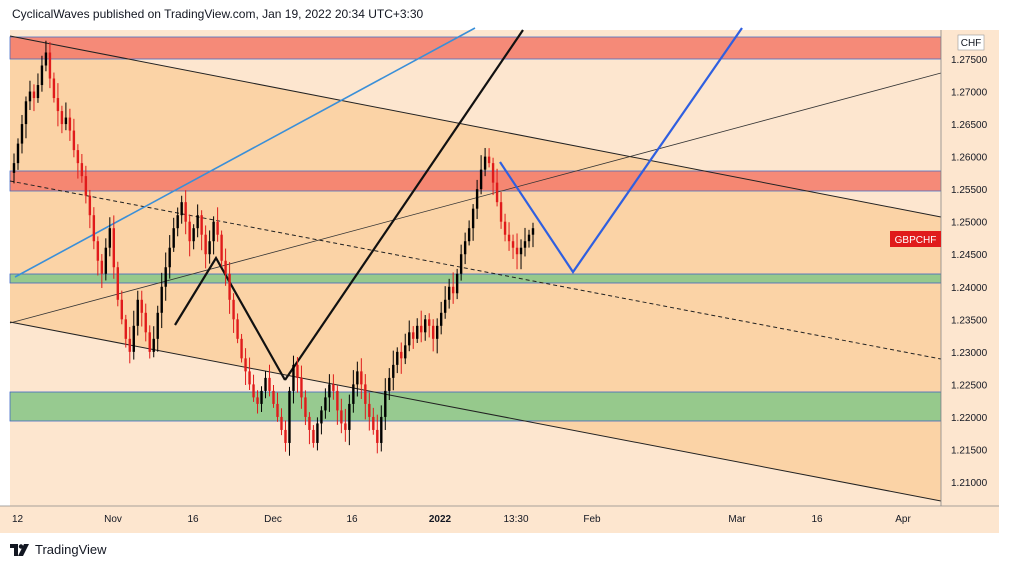 This screenshot has height=568, width=1009. Describe the element at coordinates (475, 48) in the screenshot. I see `supply-zone-upper` at that location.